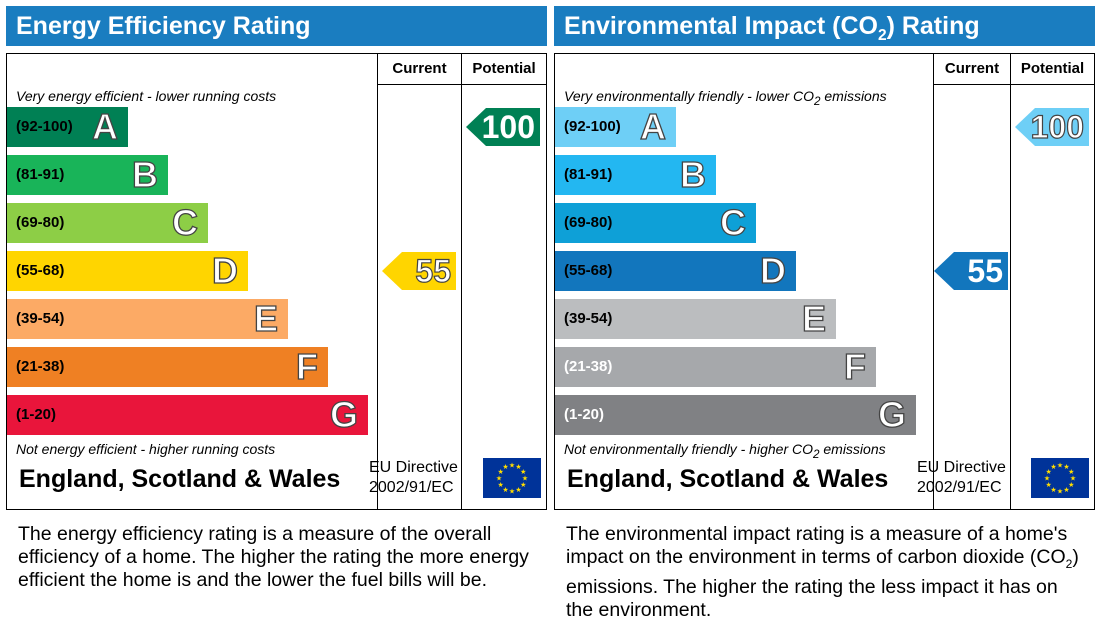 The height and width of the screenshot is (622, 1100). What do you see at coordinates (306, 366) in the screenshot?
I see `band-letter: F` at bounding box center [306, 366].